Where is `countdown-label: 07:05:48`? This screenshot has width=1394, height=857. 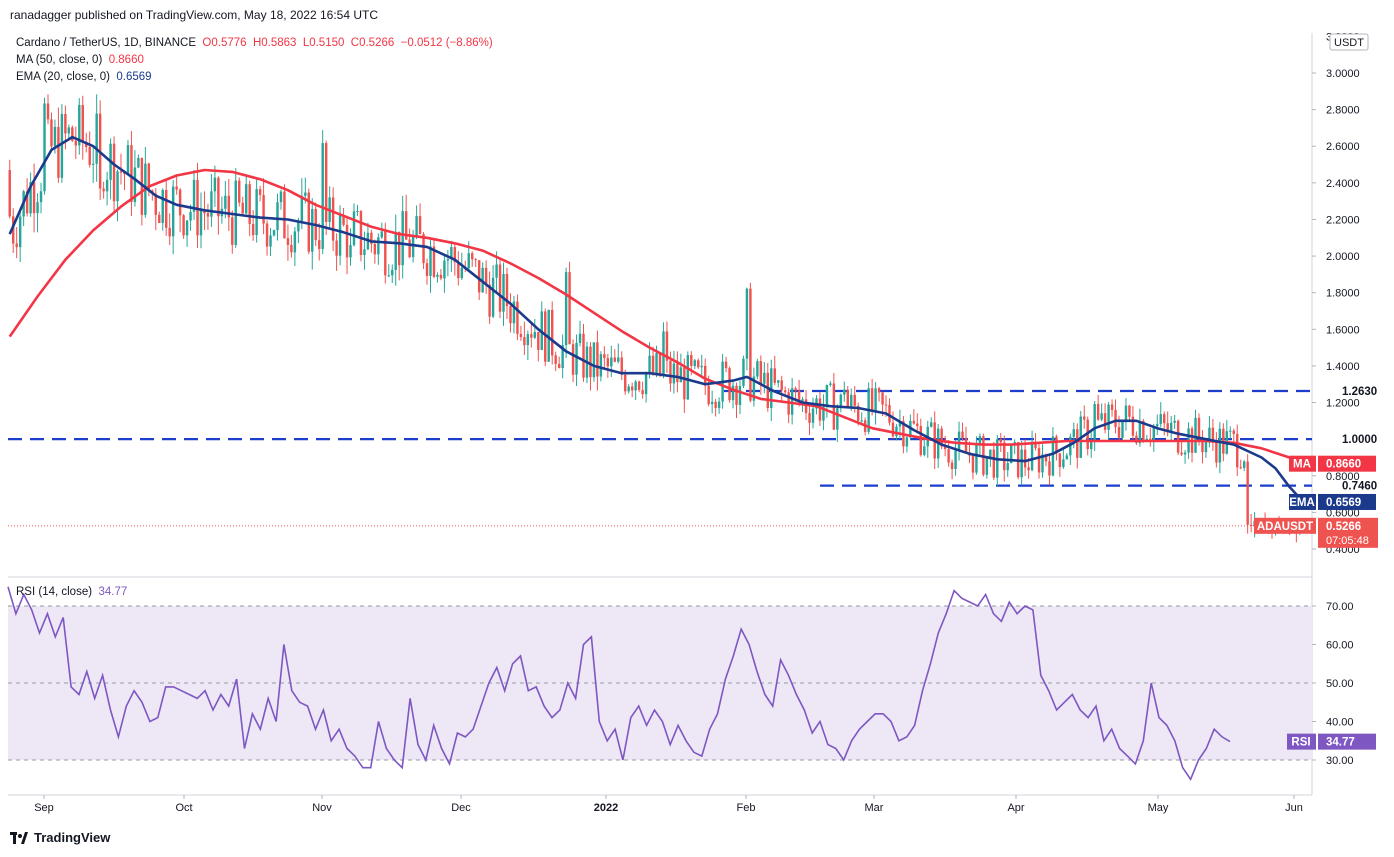 countdown-label: 07:05:48 is located at coordinates (1347, 541).